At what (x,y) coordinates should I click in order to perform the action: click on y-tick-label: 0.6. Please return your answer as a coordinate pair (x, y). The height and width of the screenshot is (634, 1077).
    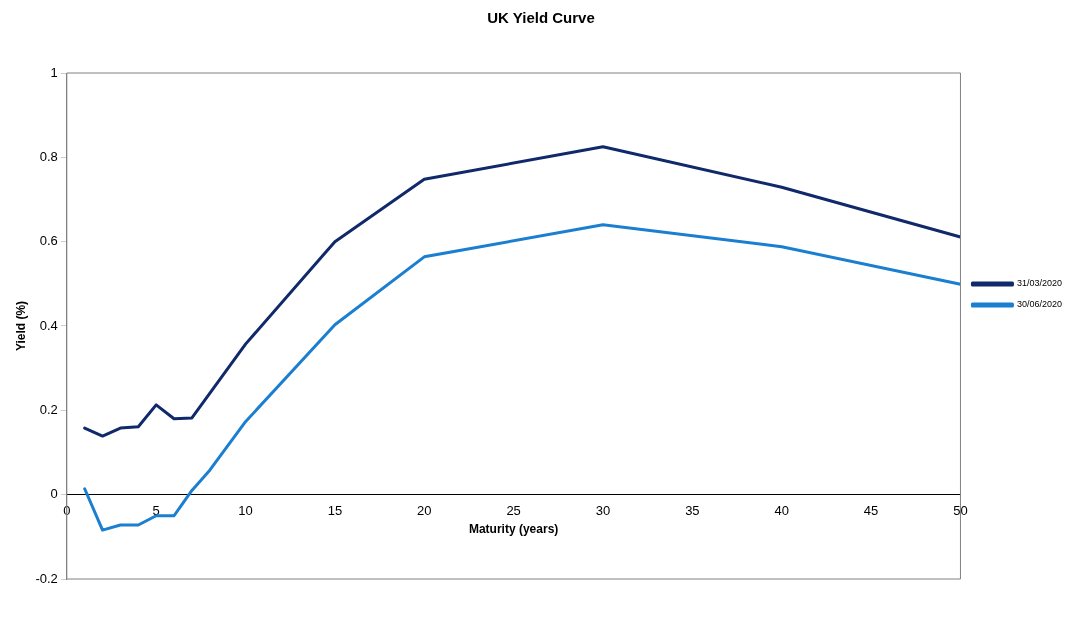
    Looking at the image, I should click on (48, 241).